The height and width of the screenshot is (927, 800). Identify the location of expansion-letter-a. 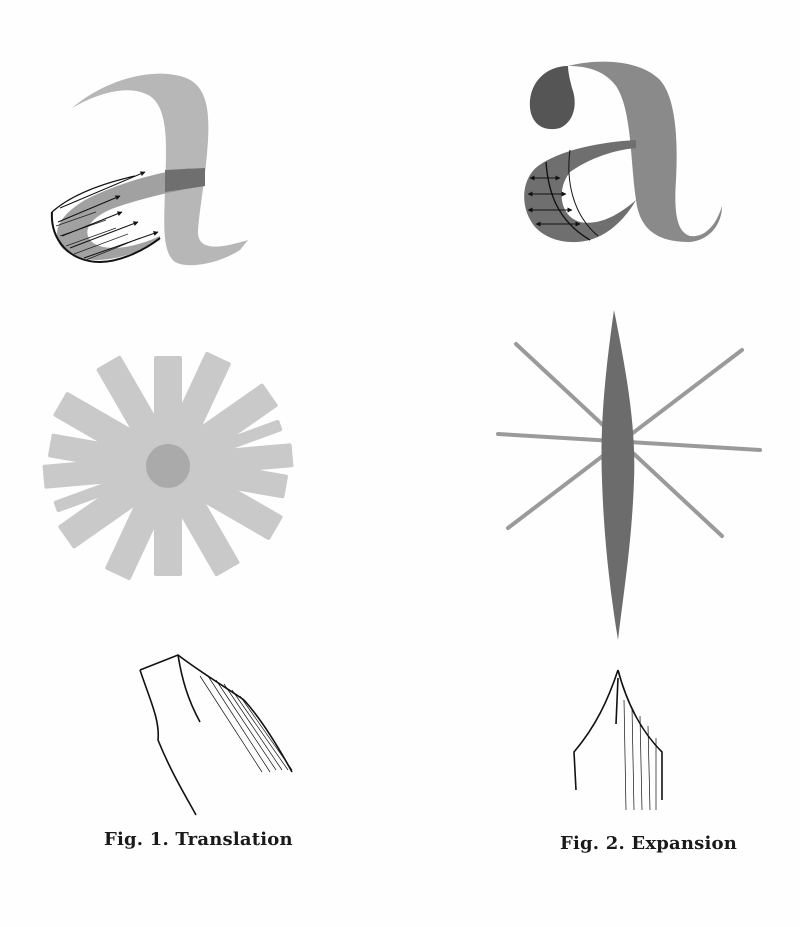
(623, 152).